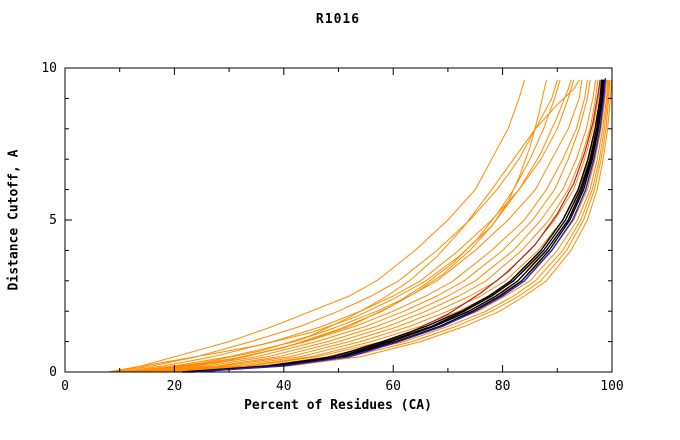  Describe the element at coordinates (65, 386) in the screenshot. I see `x-tick-label: 0` at that location.